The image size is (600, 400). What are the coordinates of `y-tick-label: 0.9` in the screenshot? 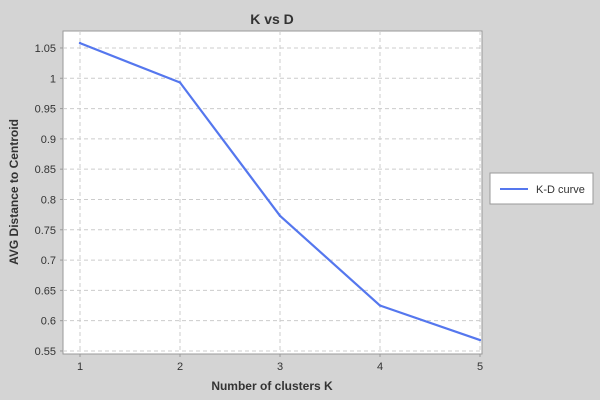 It's located at (48, 140).